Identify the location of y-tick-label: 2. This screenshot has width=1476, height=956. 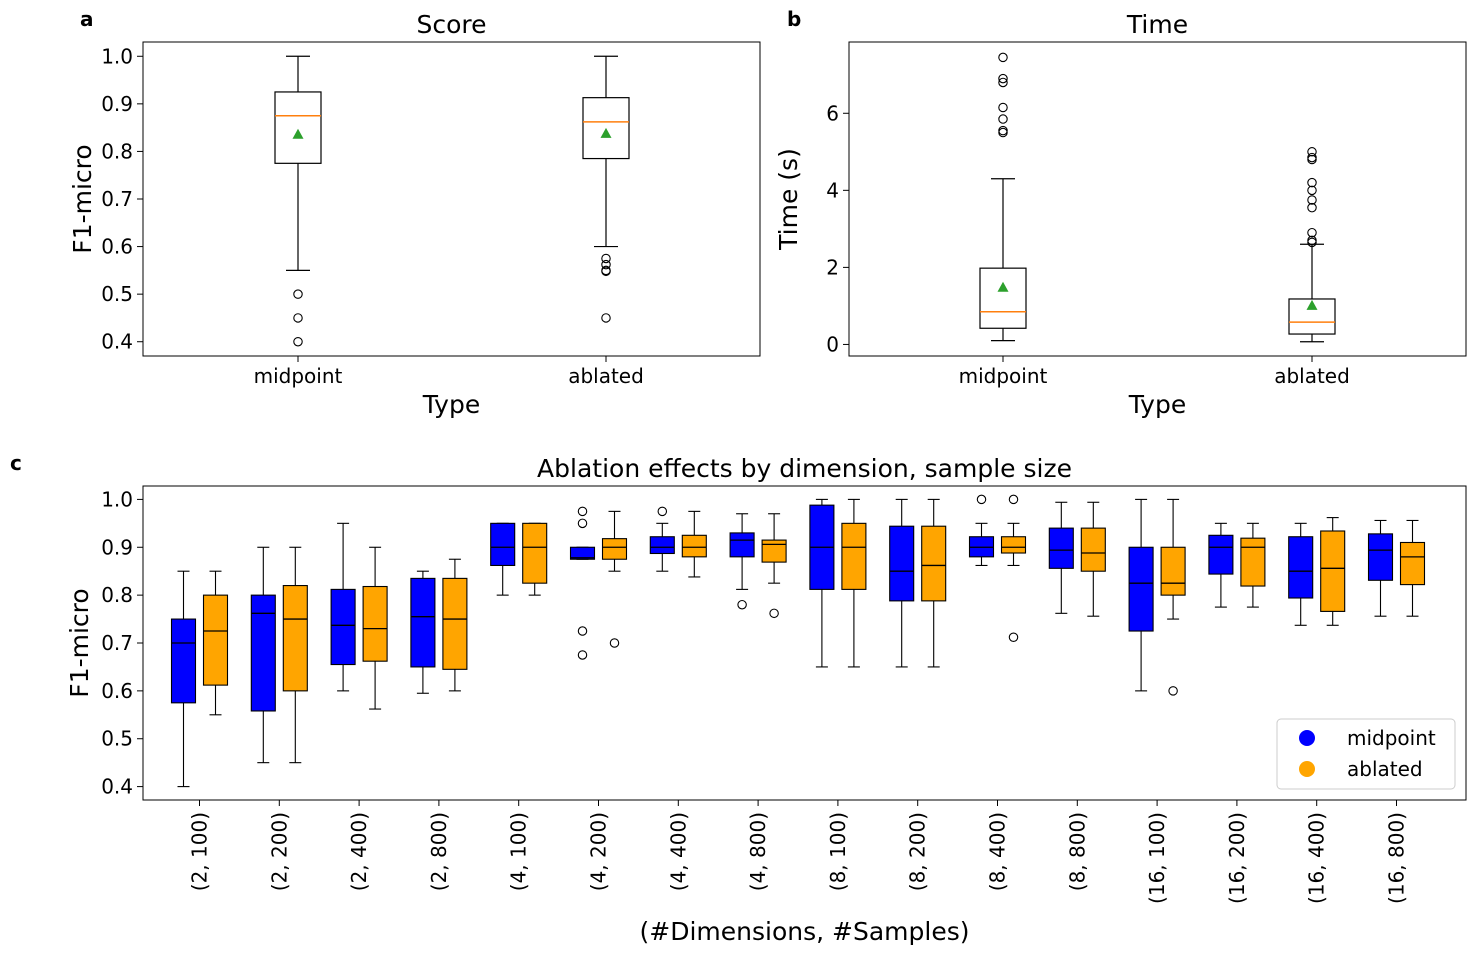
(832, 267).